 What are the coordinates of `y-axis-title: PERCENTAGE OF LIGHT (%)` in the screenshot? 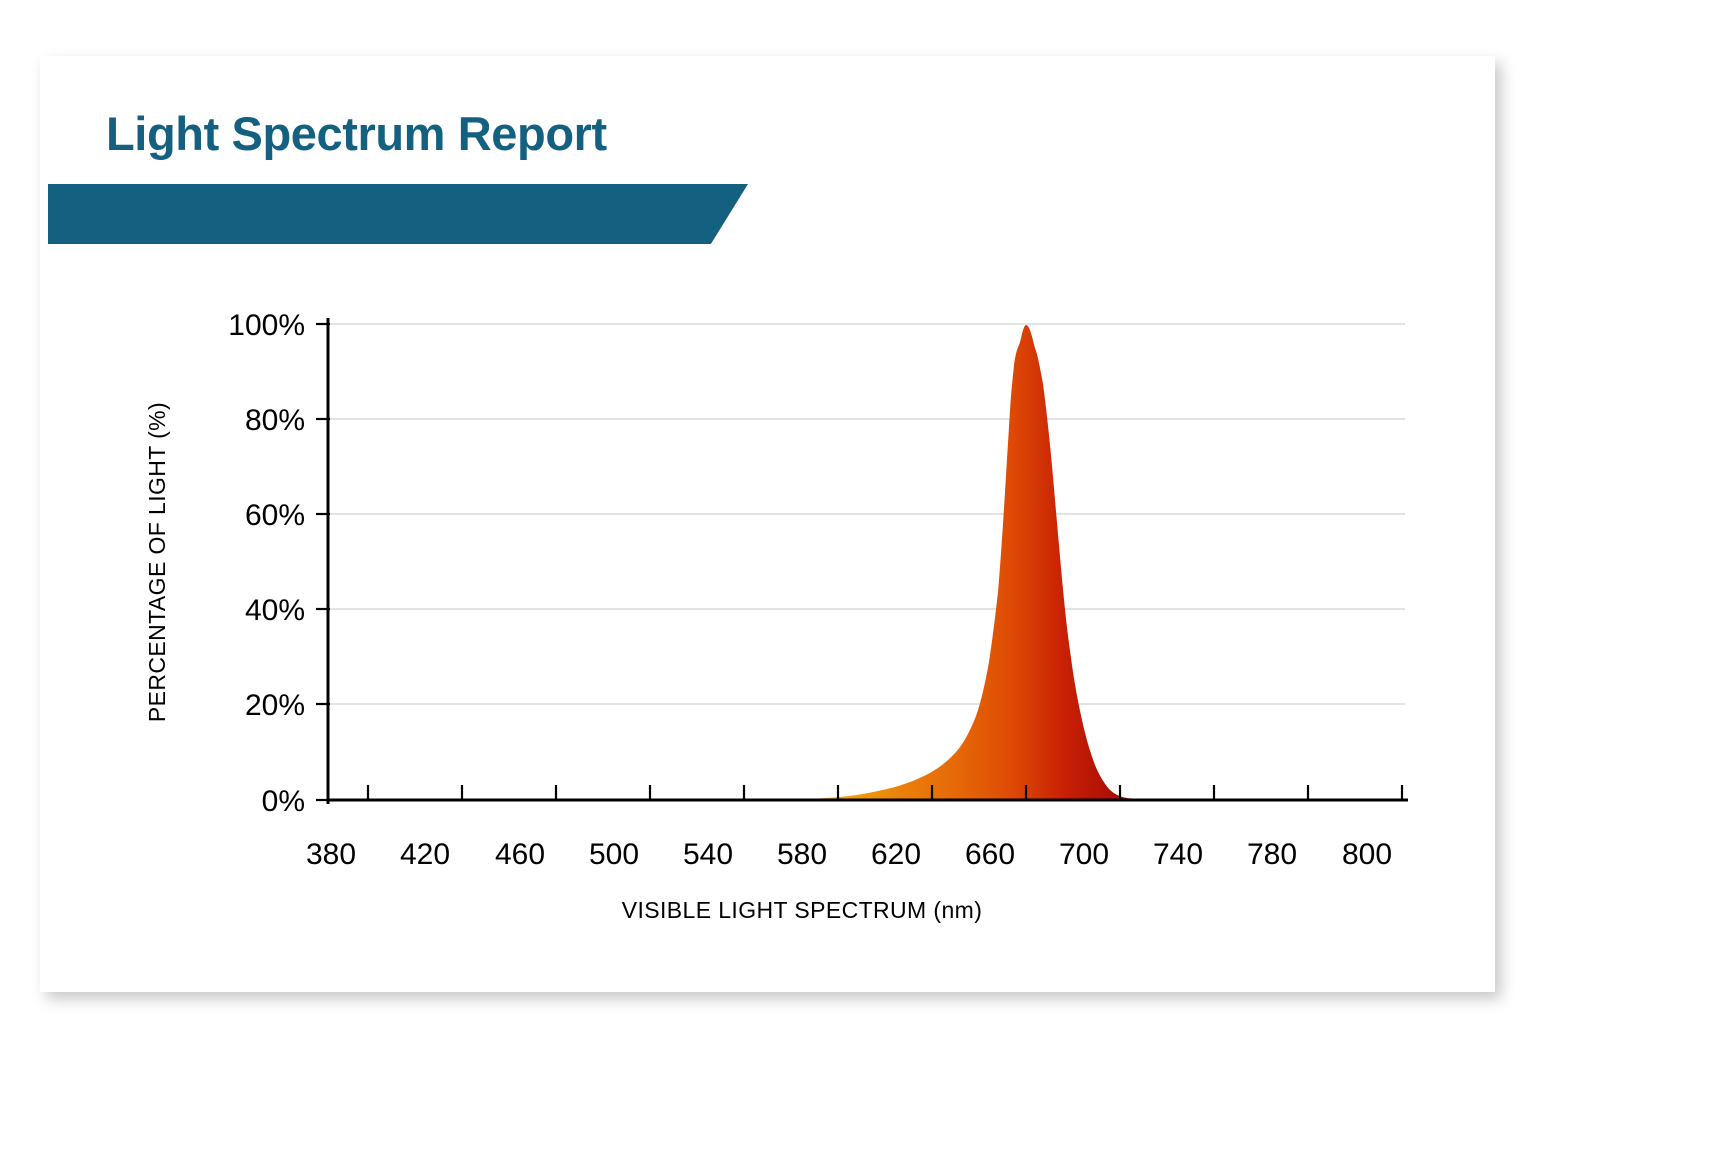 It's located at (157, 562).